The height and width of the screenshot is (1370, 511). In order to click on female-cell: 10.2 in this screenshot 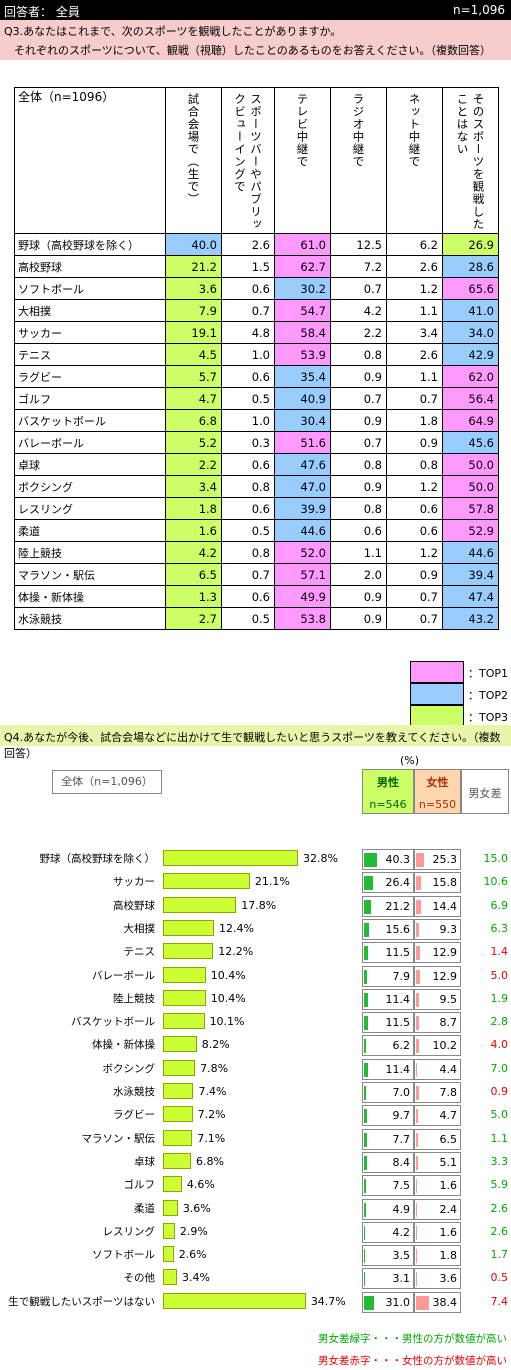, I will do `click(437, 1046)`.